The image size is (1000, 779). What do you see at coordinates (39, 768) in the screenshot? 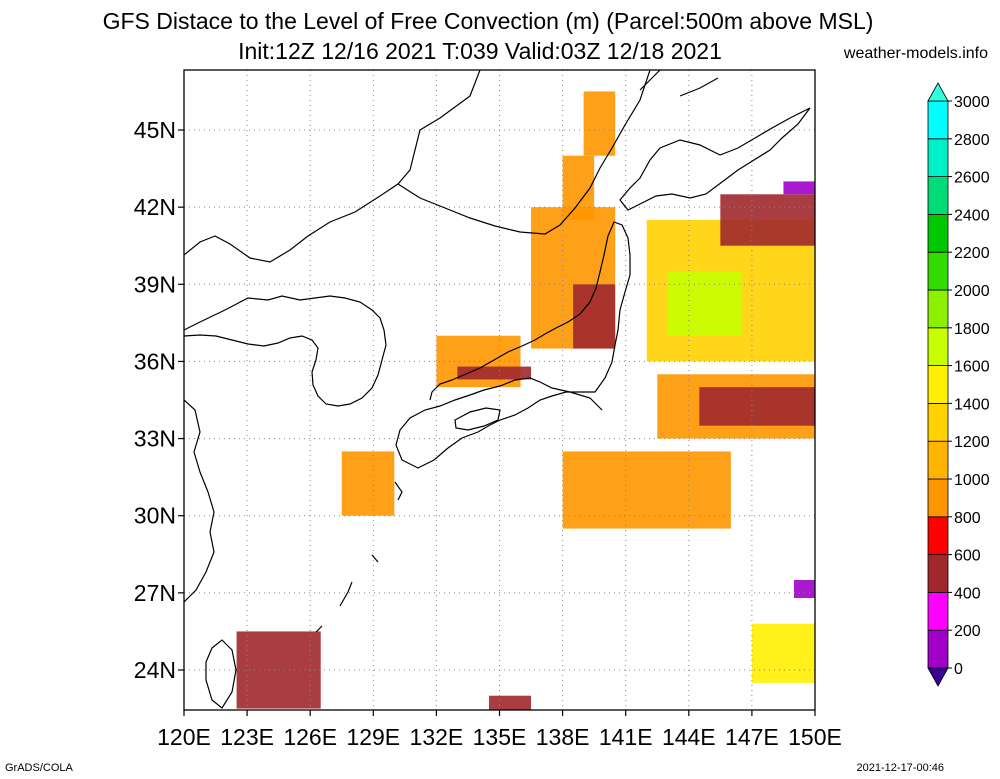
I see `footer-credit: GrADS/COLA` at bounding box center [39, 768].